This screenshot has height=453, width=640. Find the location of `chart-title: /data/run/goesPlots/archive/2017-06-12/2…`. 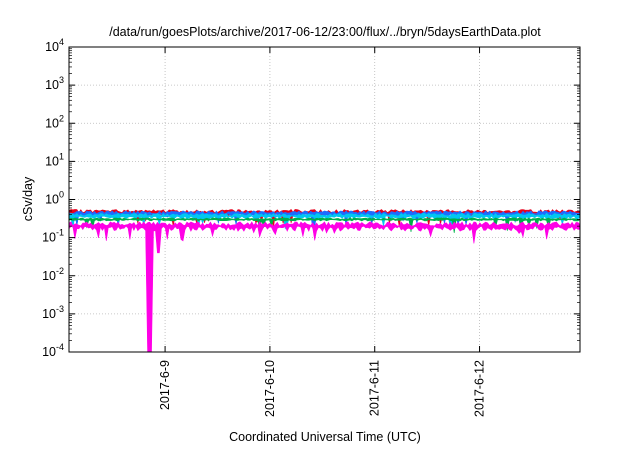

chart-title: /data/run/goesPlots/archive/2017-06-12/2… is located at coordinates (325, 32).